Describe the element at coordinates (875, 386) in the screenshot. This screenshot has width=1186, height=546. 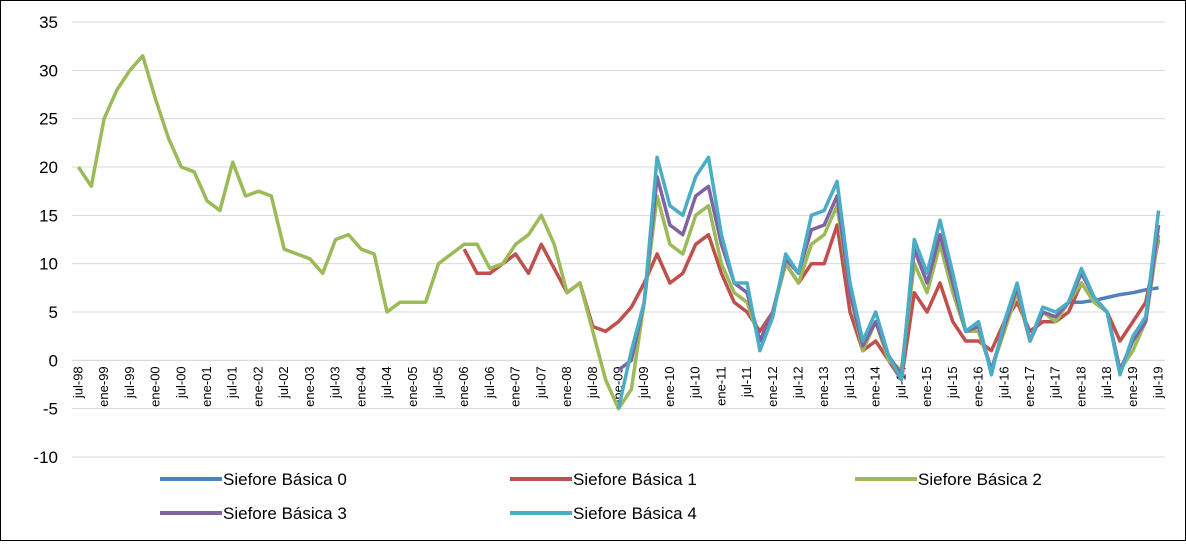
I see `x-tick-label: ene-14` at that location.